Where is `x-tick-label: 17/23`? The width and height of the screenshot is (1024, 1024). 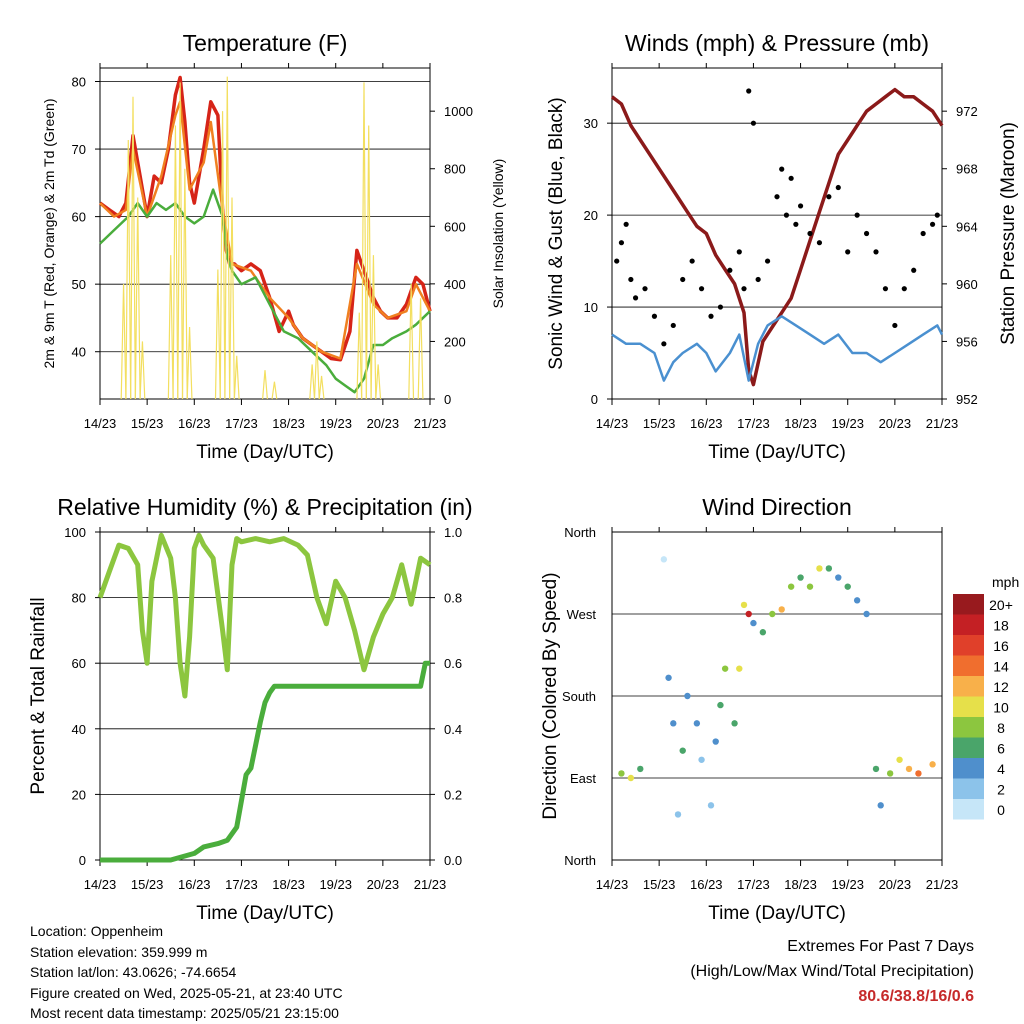 x-tick-label: 17/23 is located at coordinates (241, 884).